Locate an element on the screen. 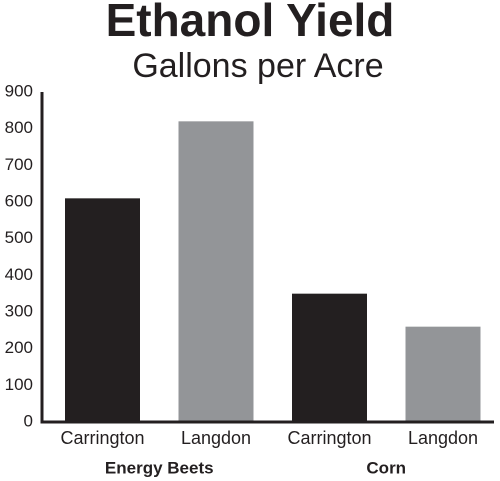 The height and width of the screenshot is (481, 500). y-tick-label: 200 is located at coordinates (19, 347).